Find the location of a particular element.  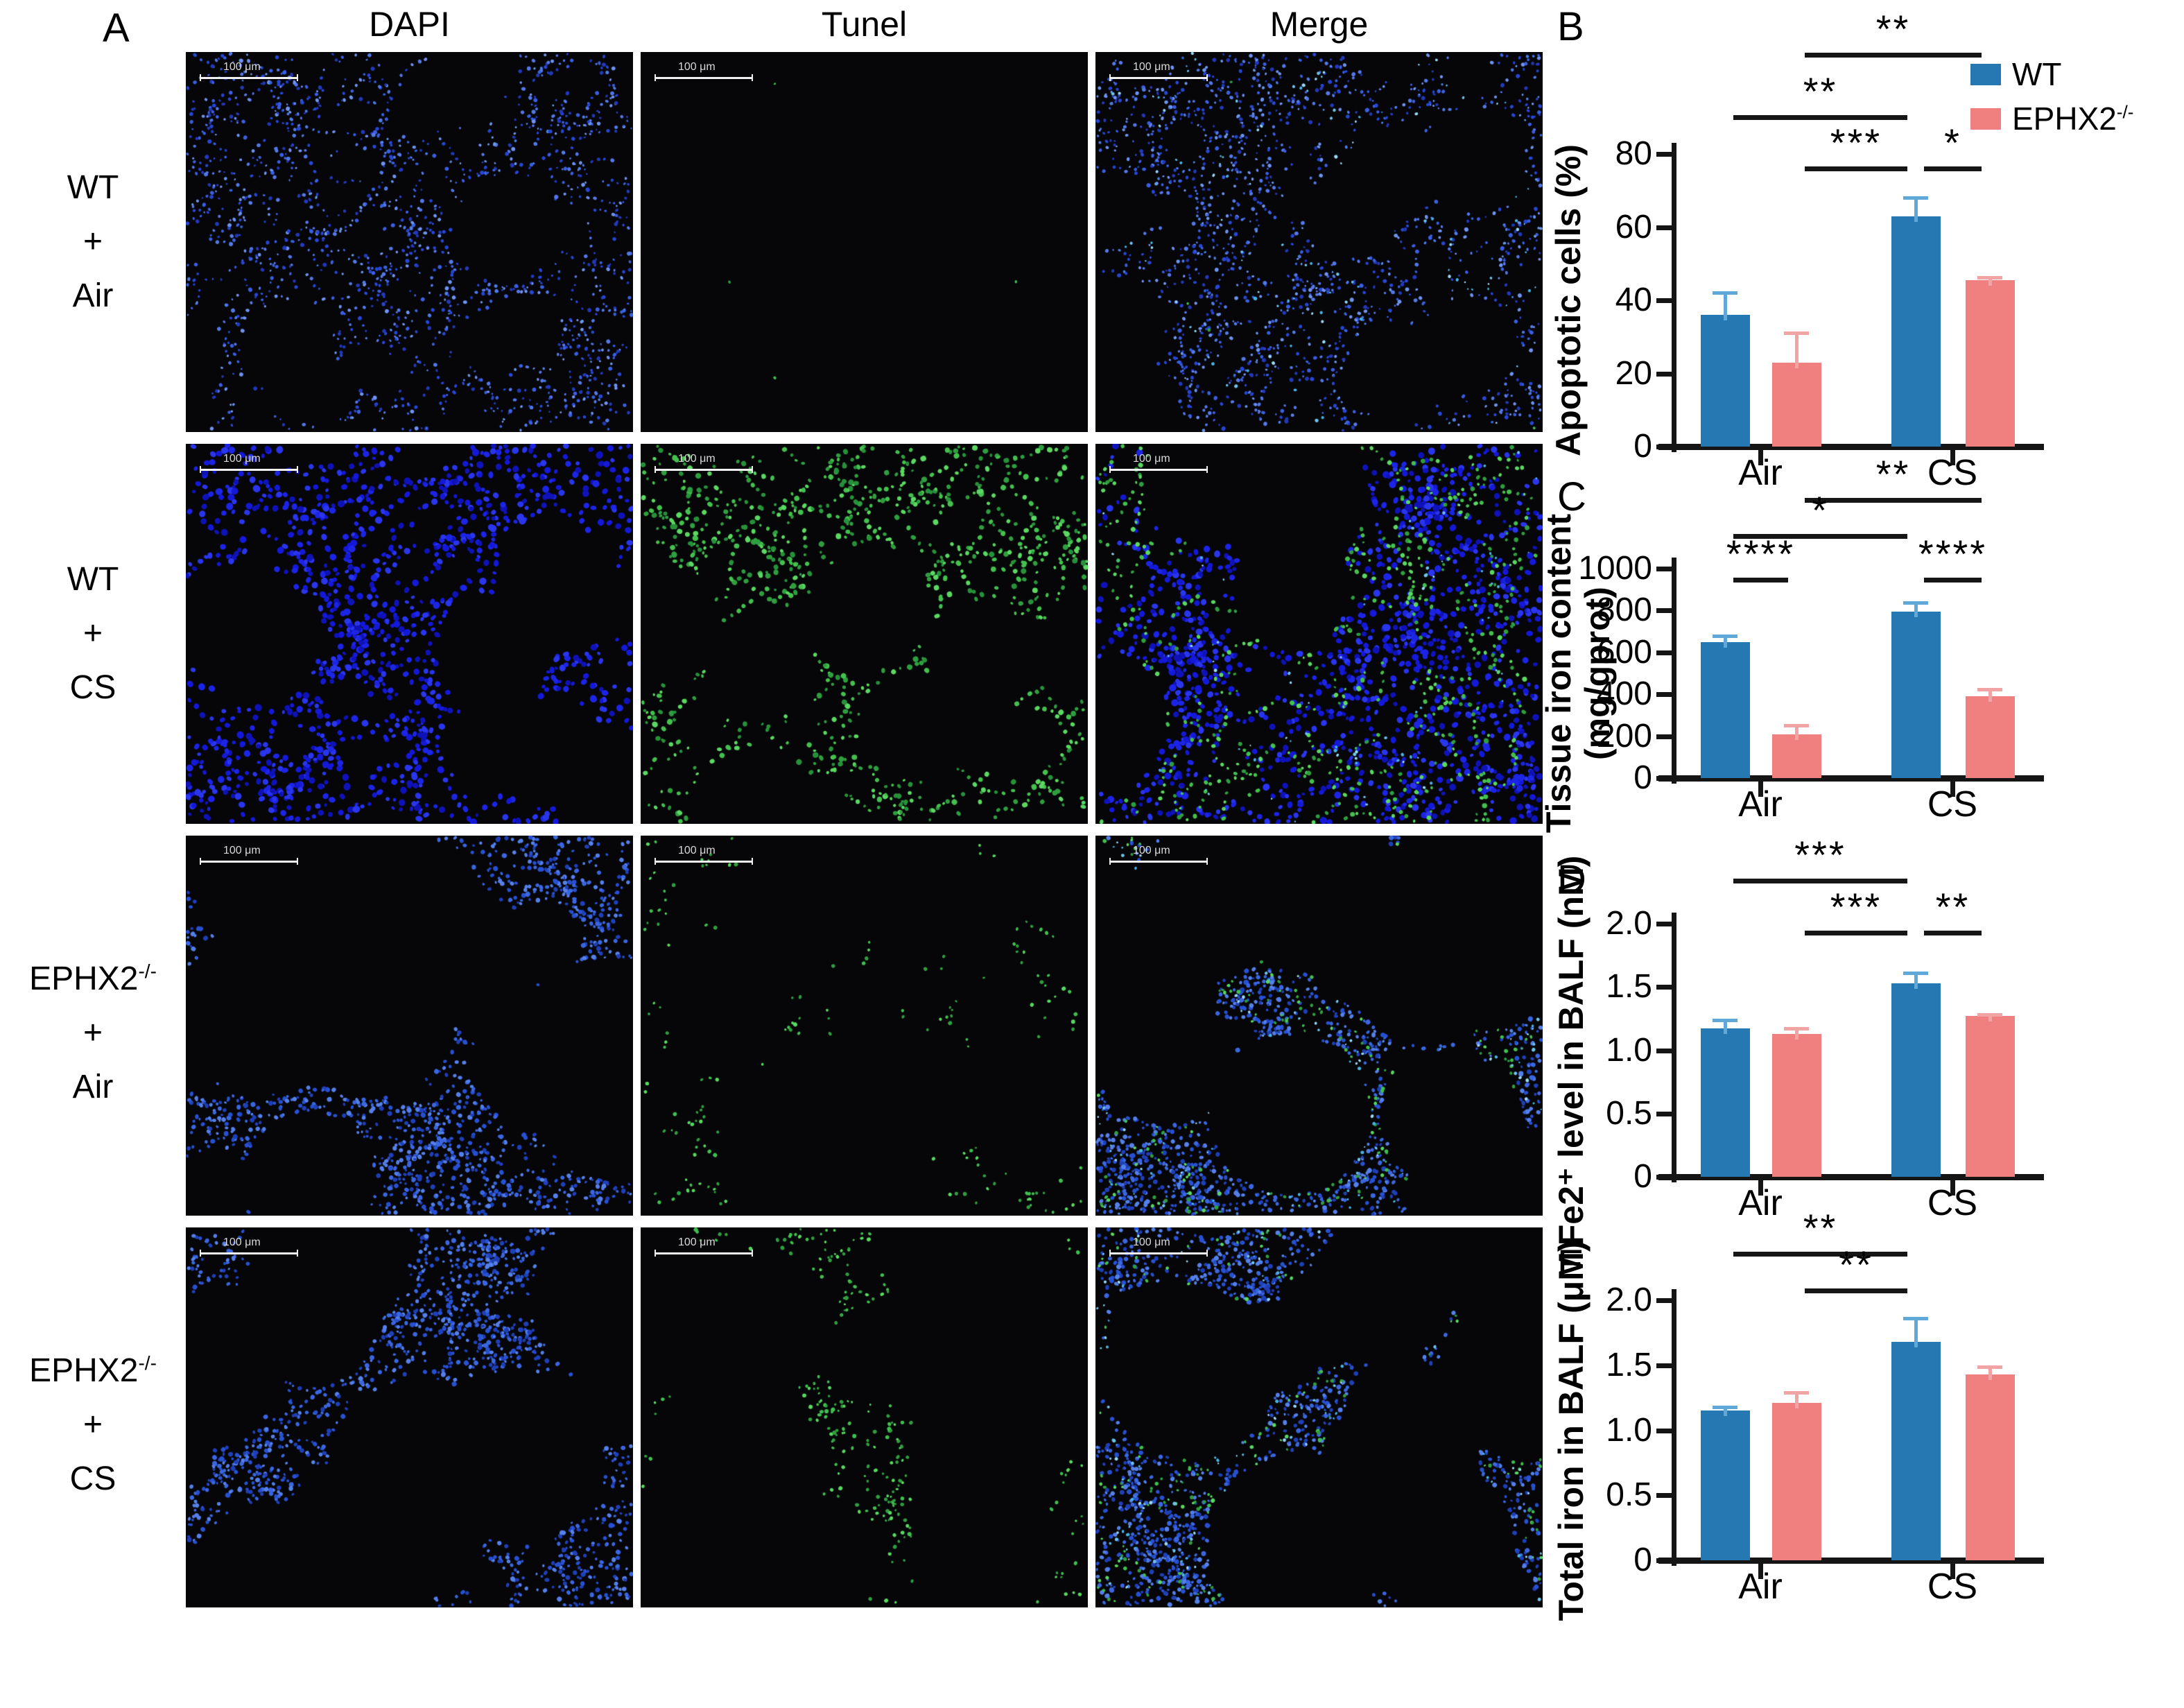

y-tick-label-B: 60 is located at coordinates (1633, 226).